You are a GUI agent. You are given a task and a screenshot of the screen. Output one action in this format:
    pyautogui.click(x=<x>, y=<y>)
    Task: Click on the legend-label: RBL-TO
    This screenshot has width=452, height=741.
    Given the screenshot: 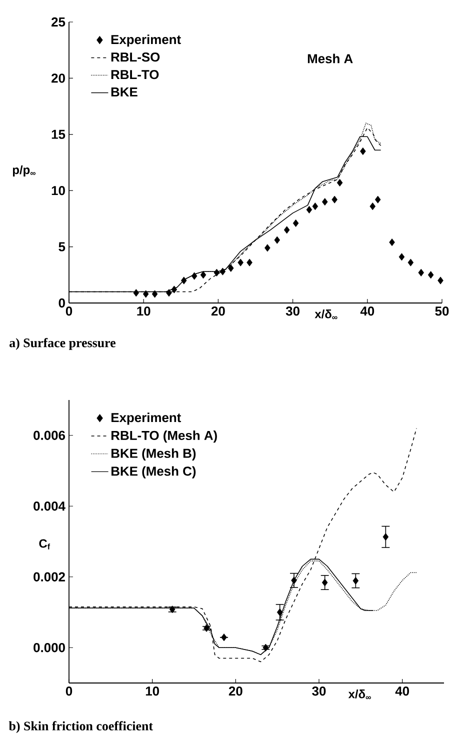 What is the action you would take?
    pyautogui.click(x=135, y=75)
    